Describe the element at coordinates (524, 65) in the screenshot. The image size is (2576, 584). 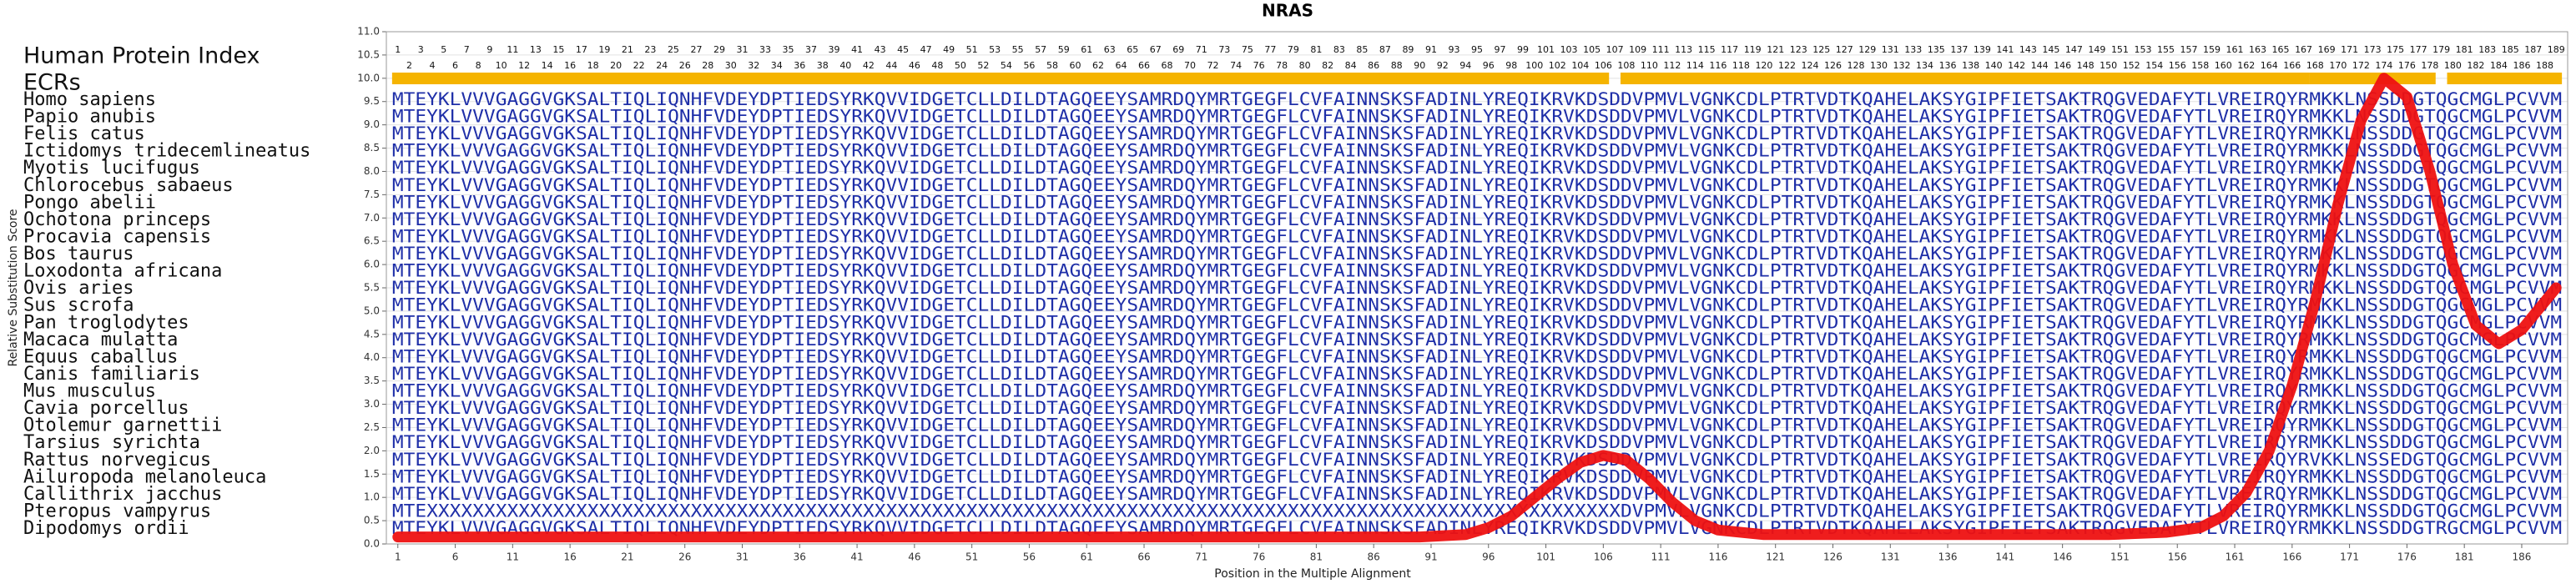
I see `protein-index: 12` at that location.